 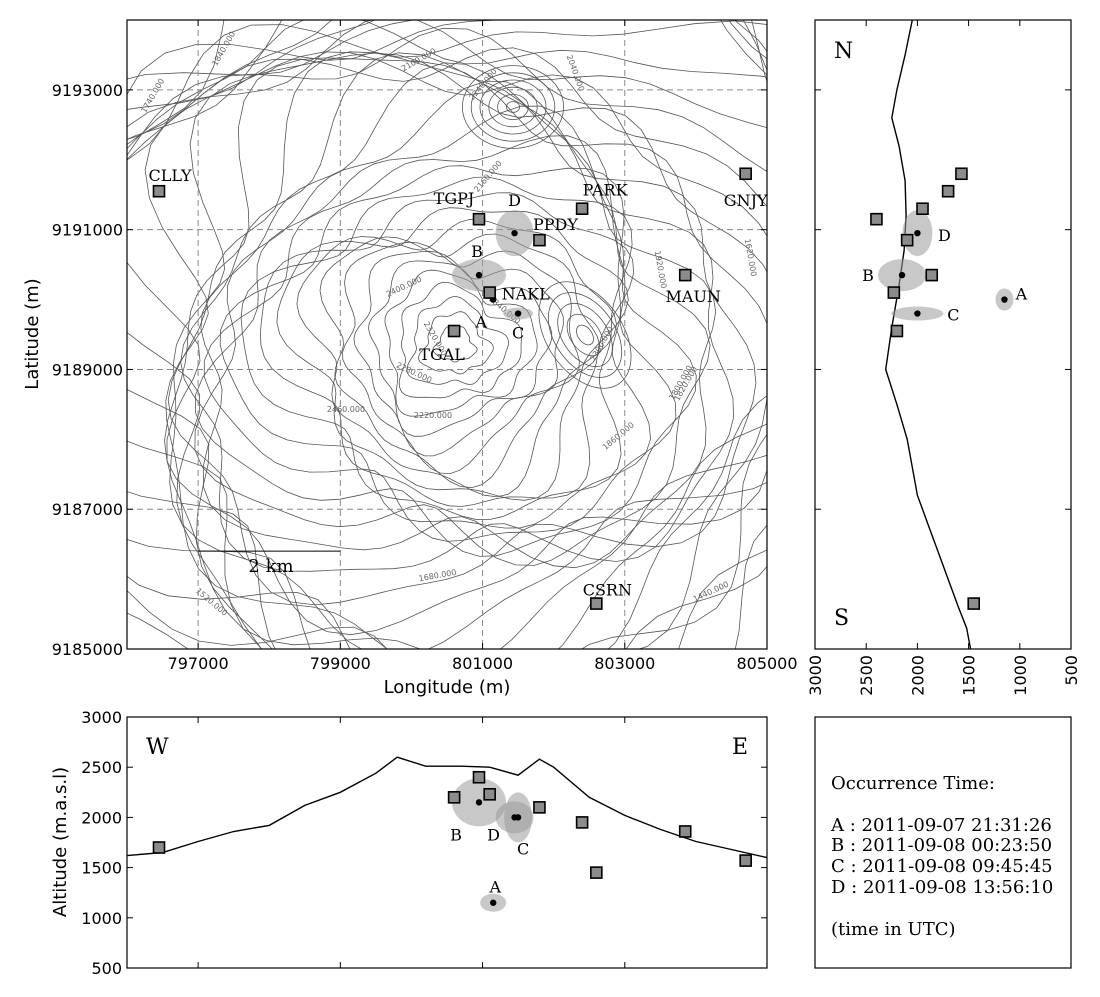 I want to click on we-events: A B CD, so click(x=489, y=852).